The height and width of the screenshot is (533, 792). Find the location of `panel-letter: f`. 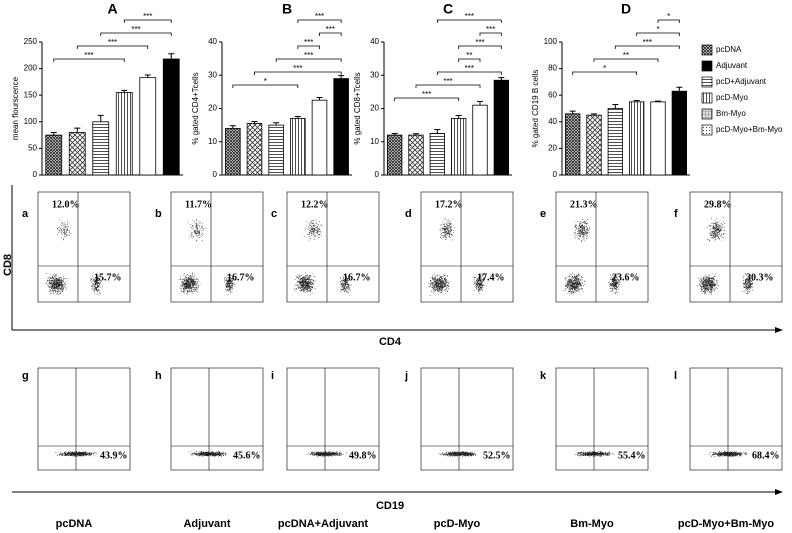

panel-letter: f is located at coordinates (676, 214).